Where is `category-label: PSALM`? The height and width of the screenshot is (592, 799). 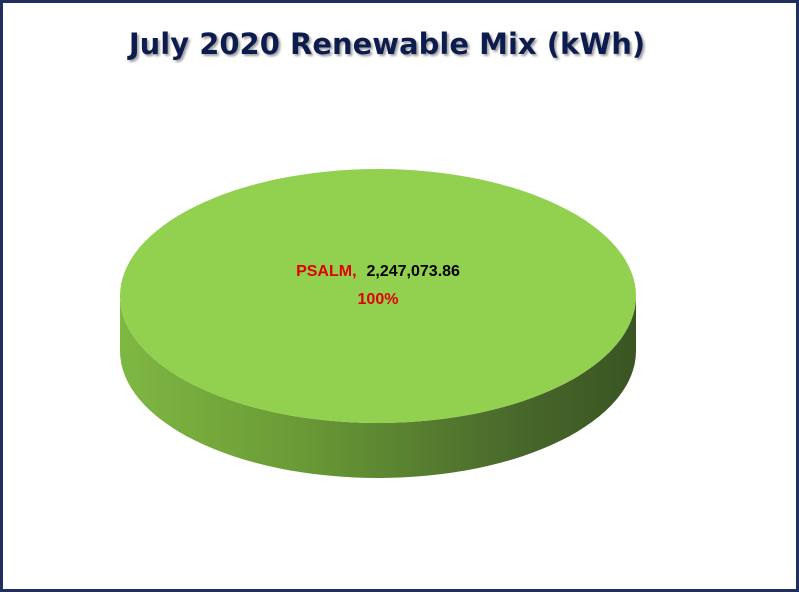
category-label: PSALM is located at coordinates (324, 271).